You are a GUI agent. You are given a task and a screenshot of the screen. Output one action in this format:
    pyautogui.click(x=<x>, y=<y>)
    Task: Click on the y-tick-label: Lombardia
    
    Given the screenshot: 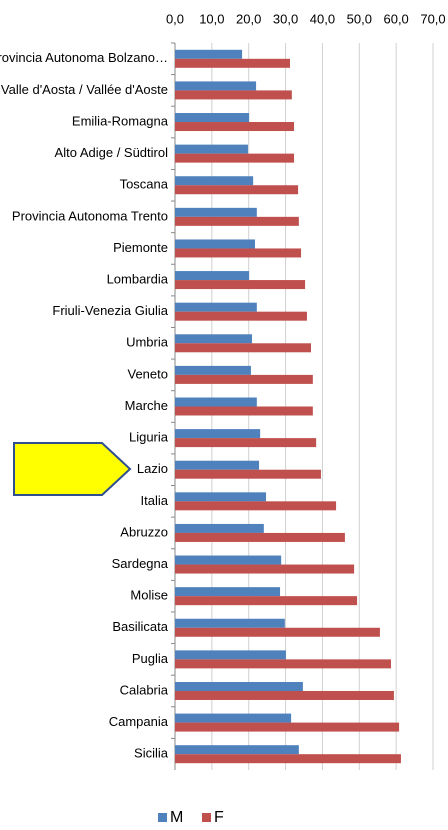 What is the action you would take?
    pyautogui.click(x=138, y=279)
    